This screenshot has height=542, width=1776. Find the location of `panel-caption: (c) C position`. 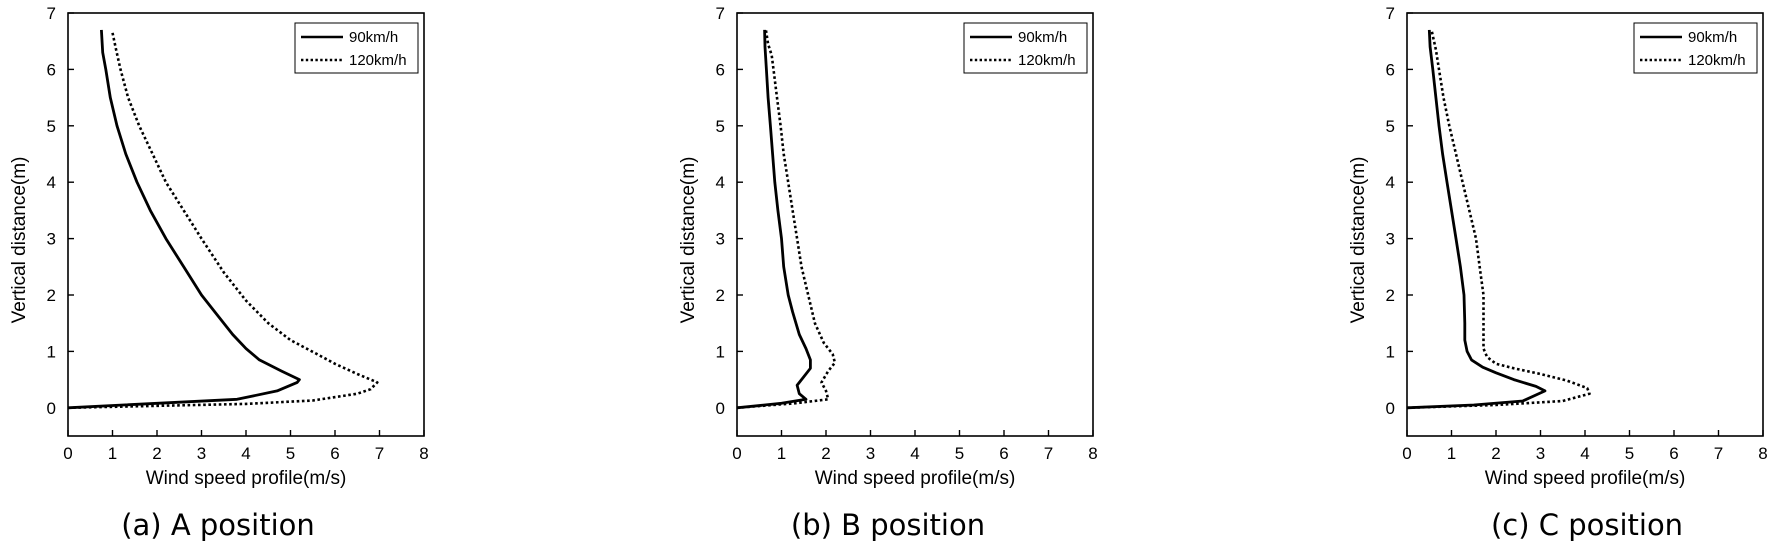

panel-caption: (c) C position is located at coordinates (1587, 525).